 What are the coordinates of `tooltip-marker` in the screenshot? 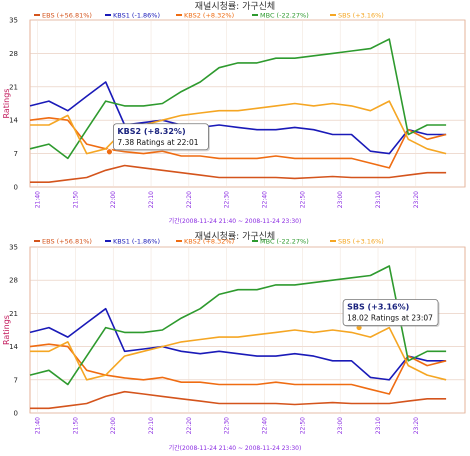 It's located at (109, 152).